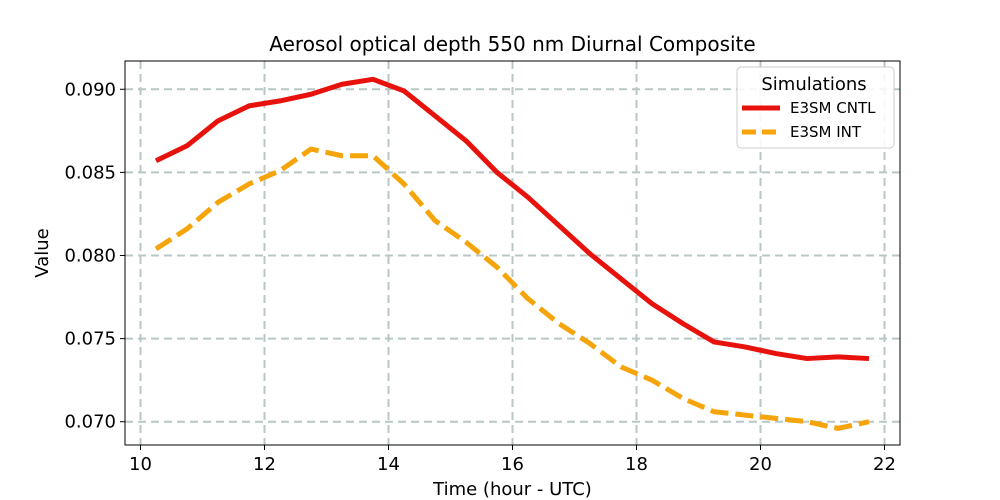 Image resolution: width=1000 pixels, height=500 pixels. Describe the element at coordinates (813, 84) in the screenshot. I see `legend-title: Simulations` at that location.